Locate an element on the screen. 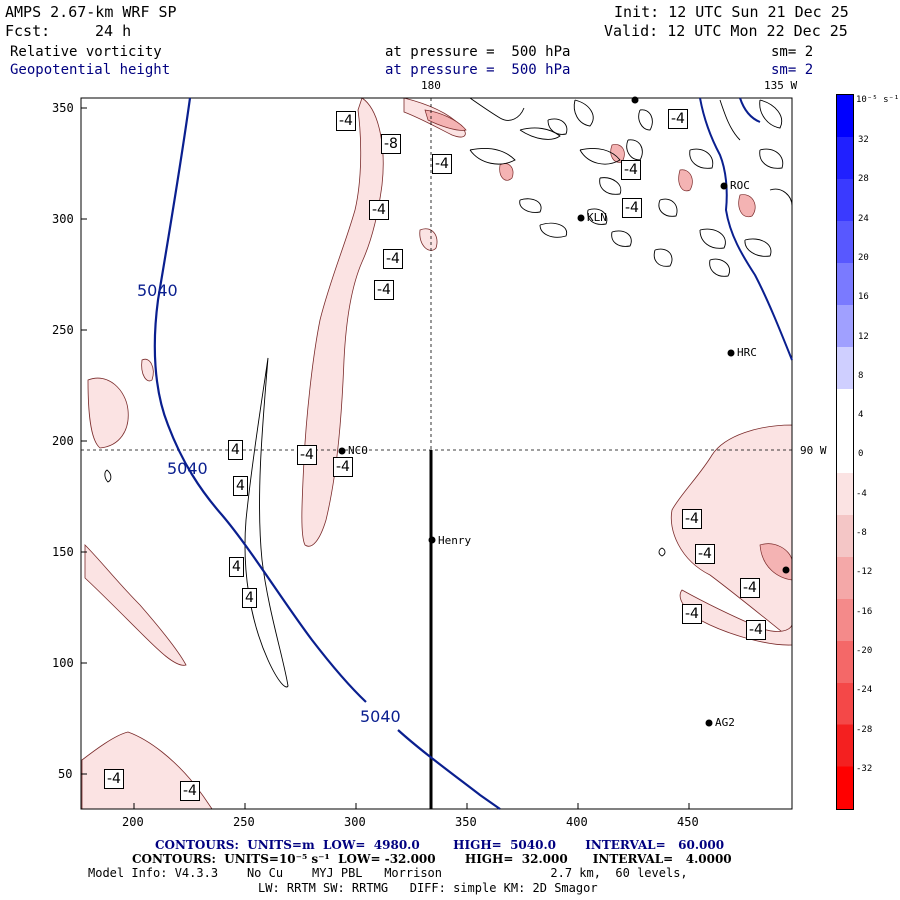 The width and height of the screenshot is (900, 900). y-tick-300: 300 is located at coordinates (63, 219).